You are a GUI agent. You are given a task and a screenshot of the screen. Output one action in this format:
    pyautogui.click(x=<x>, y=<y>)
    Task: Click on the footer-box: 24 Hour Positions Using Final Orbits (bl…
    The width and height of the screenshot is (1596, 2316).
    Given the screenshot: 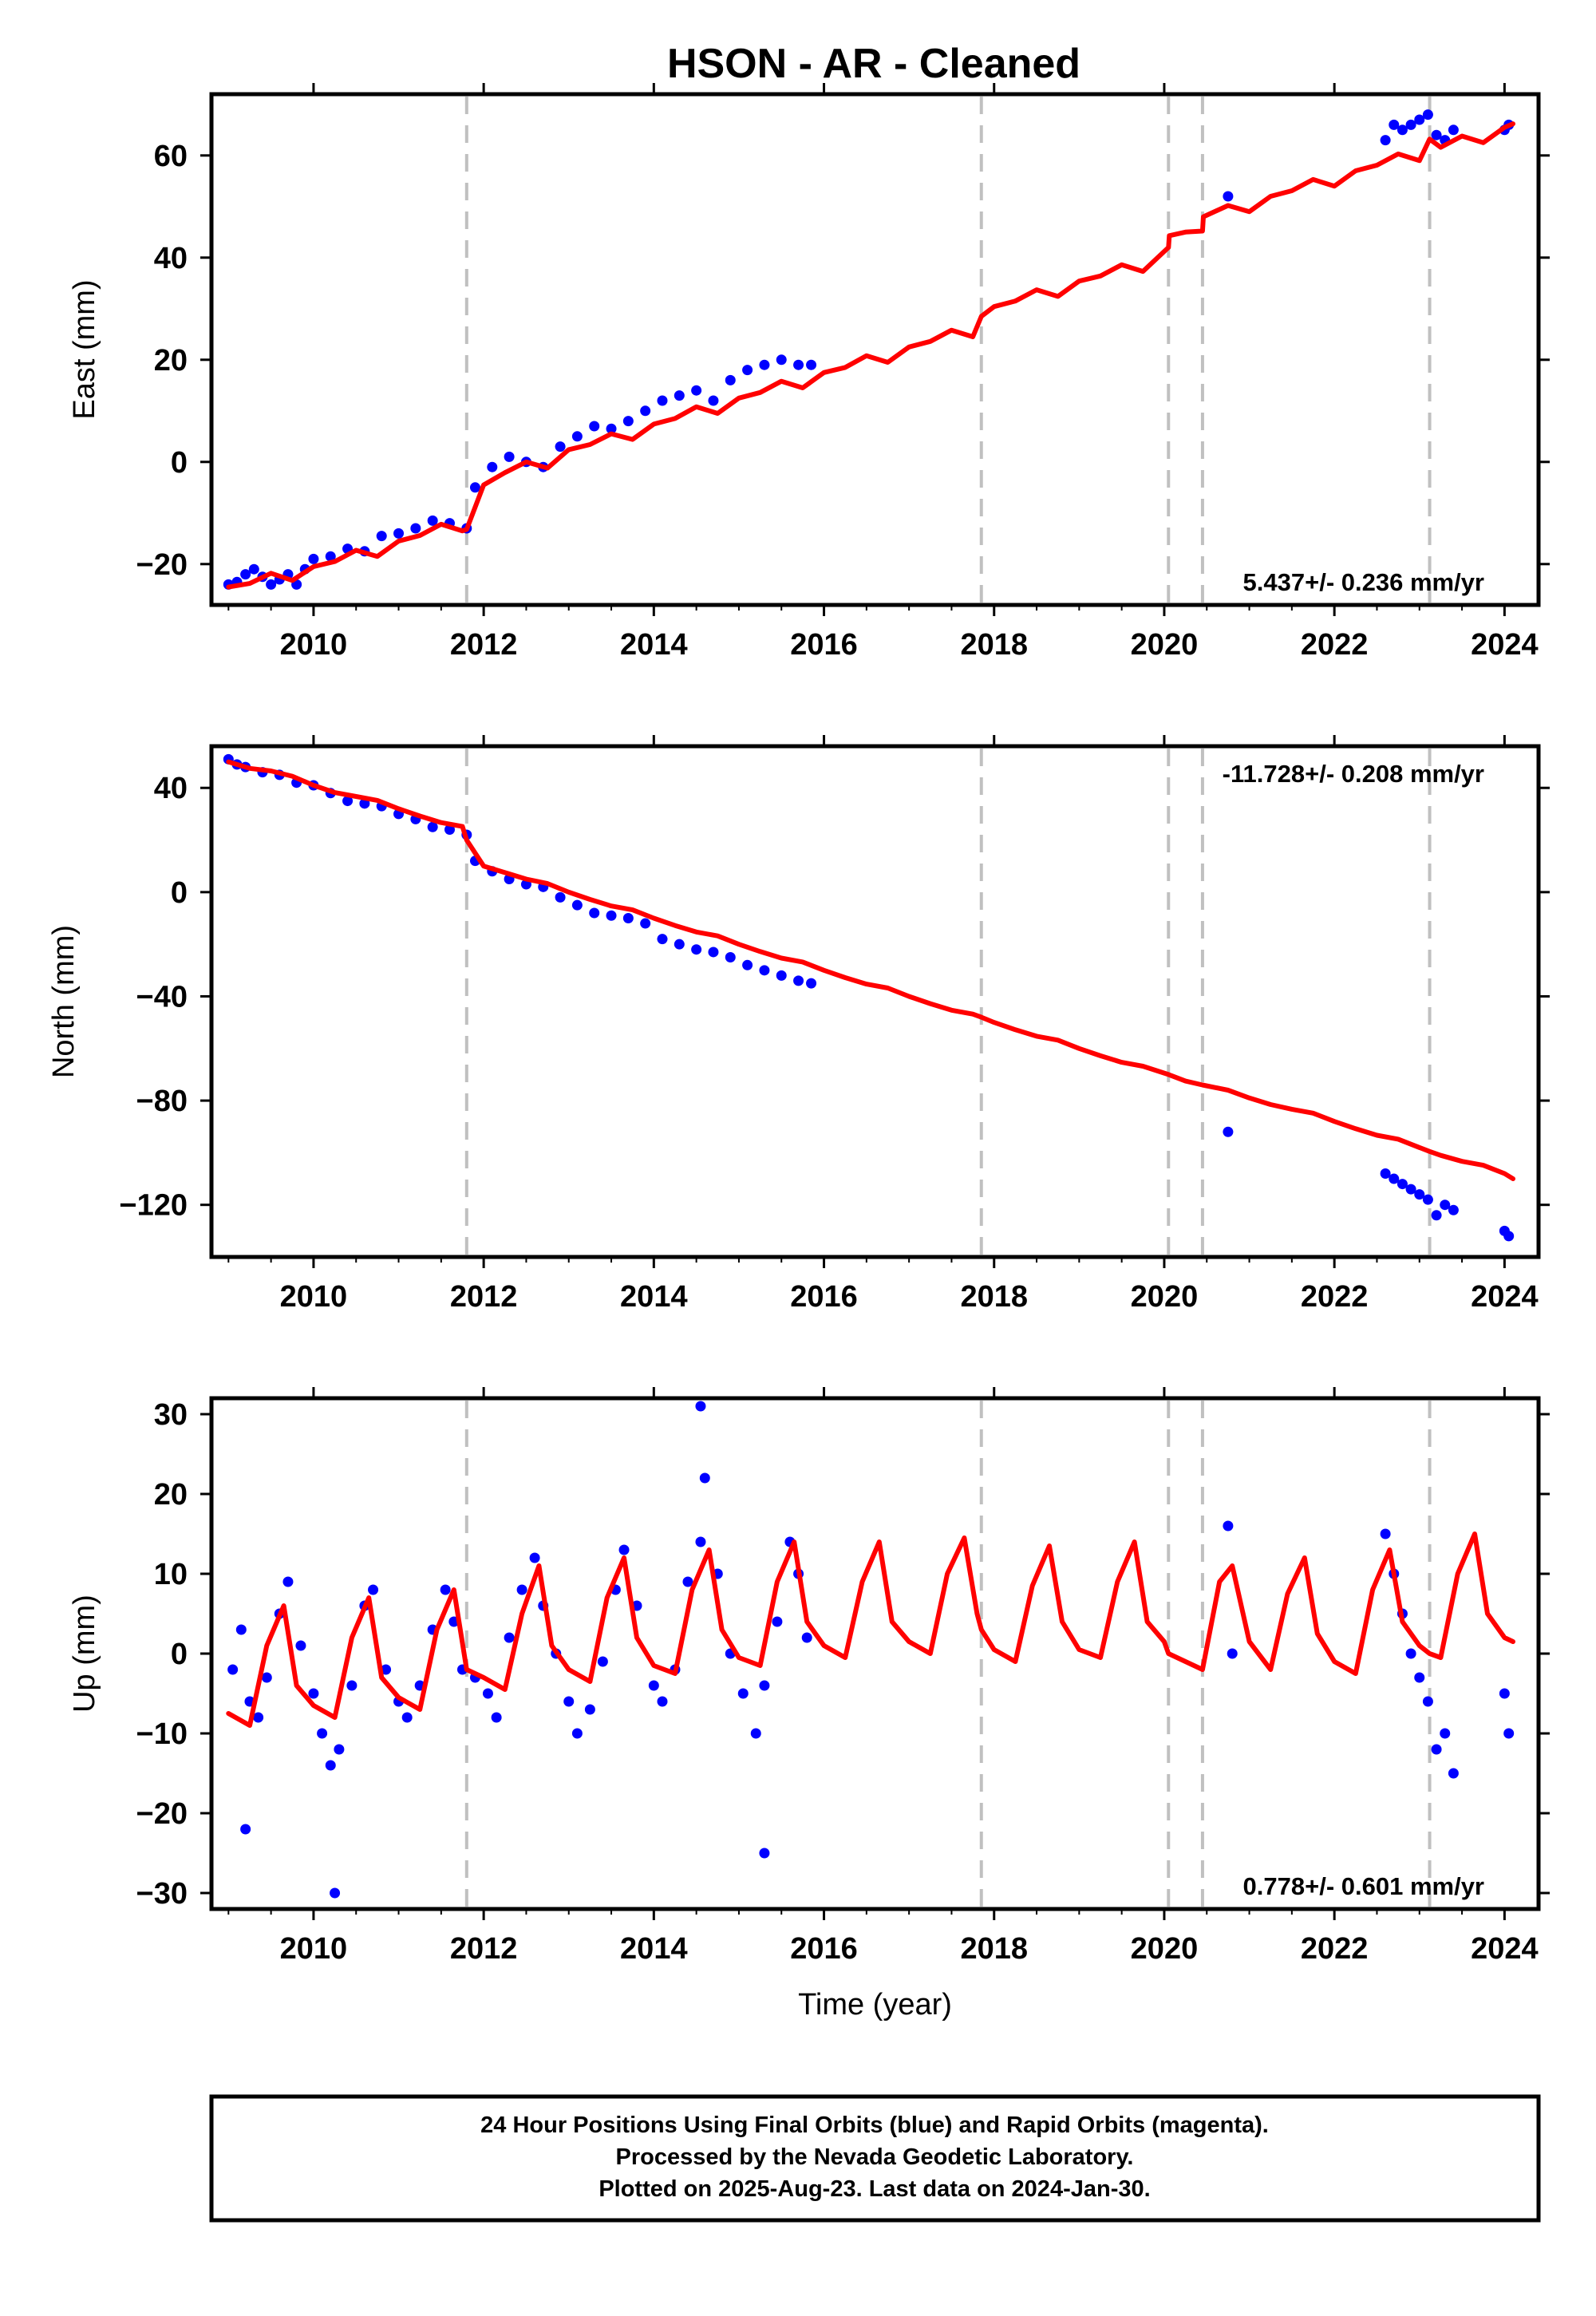 What is the action you would take?
    pyautogui.click(x=875, y=2158)
    